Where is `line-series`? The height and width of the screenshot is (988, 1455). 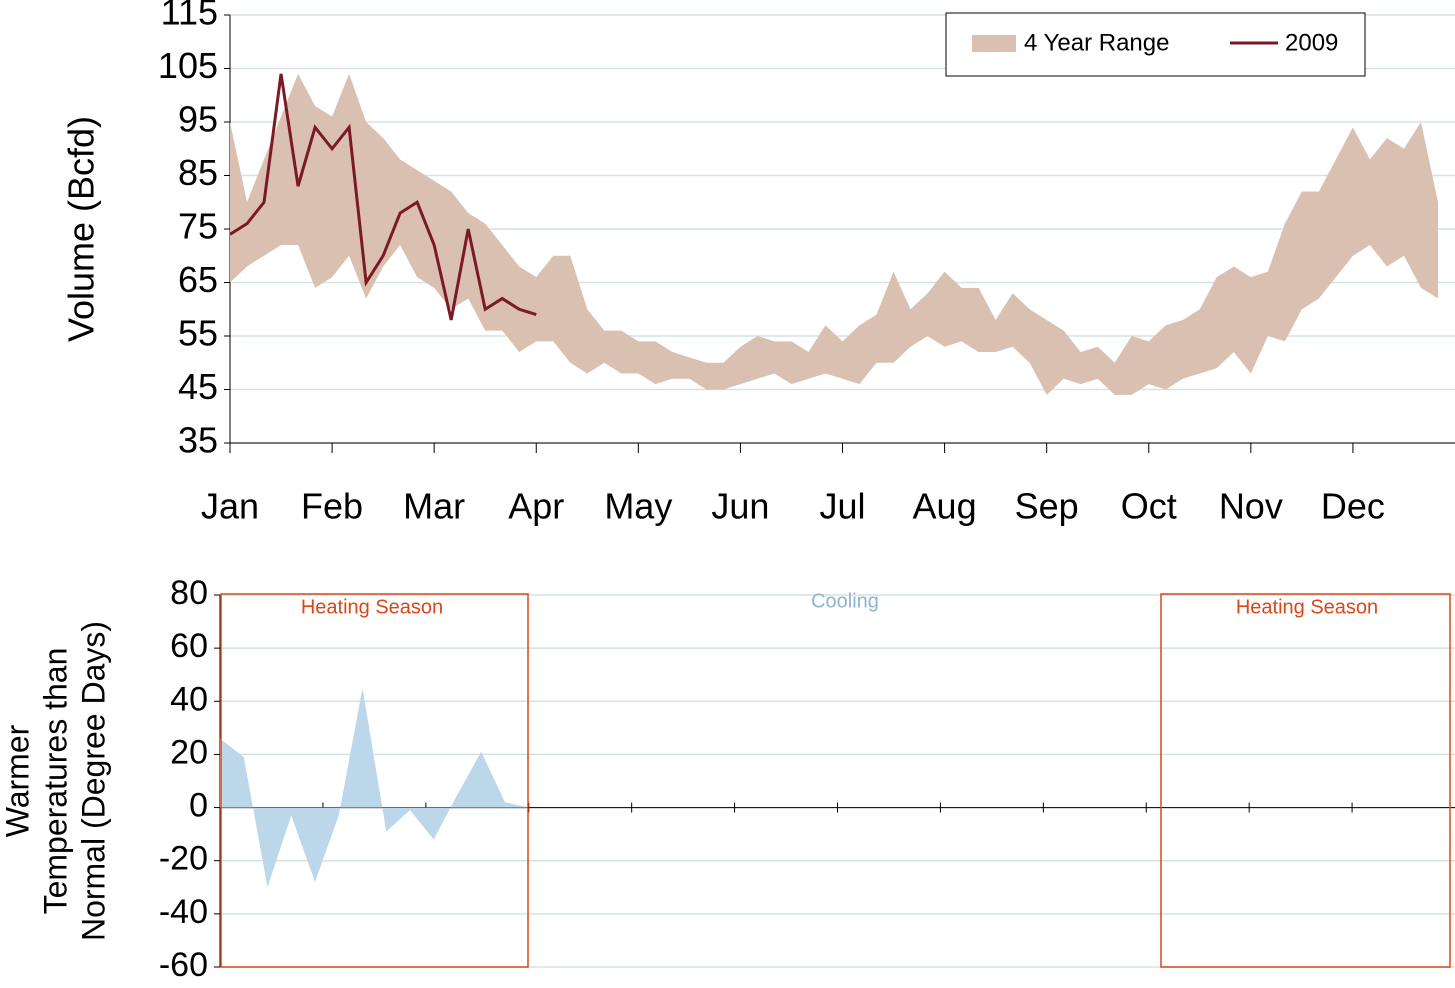 line-series is located at coordinates (383, 197).